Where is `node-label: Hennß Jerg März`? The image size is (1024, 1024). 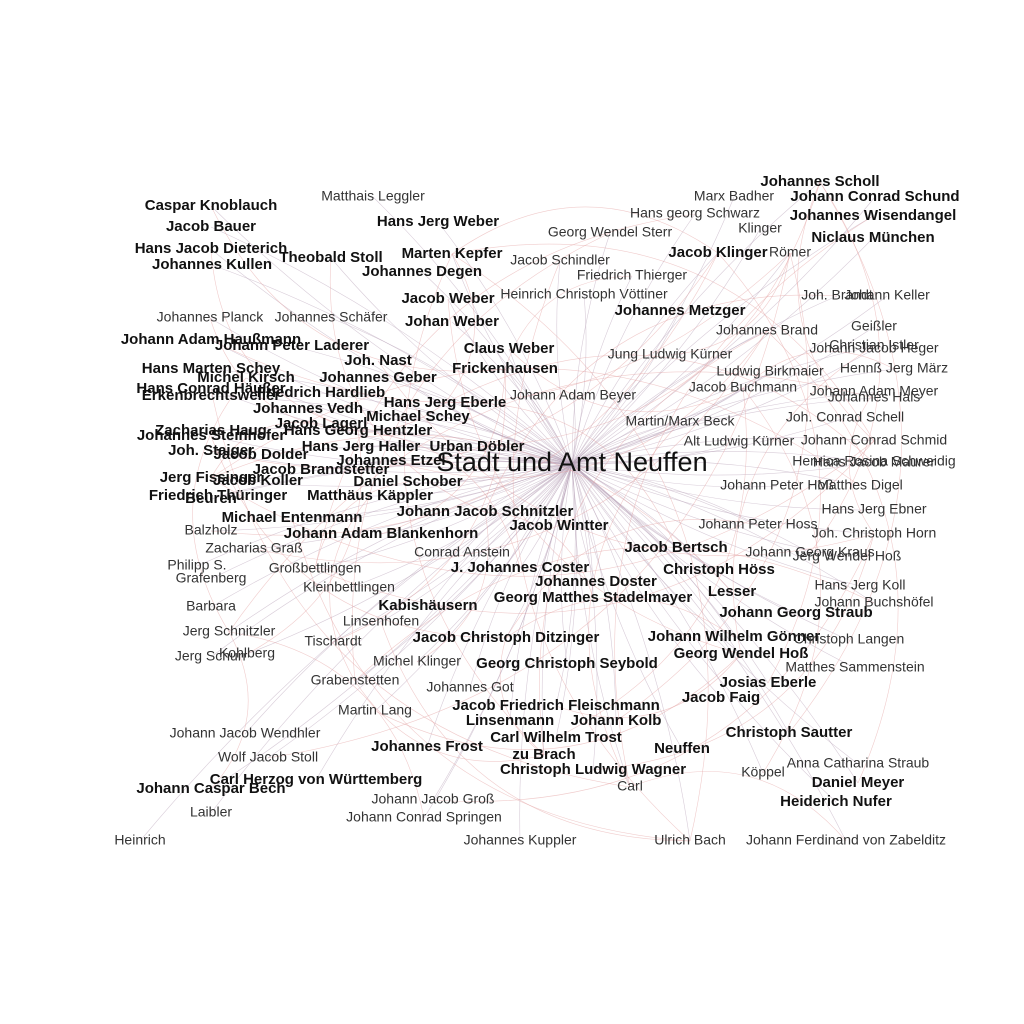
node-label: Hennß Jerg März is located at coordinates (894, 368).